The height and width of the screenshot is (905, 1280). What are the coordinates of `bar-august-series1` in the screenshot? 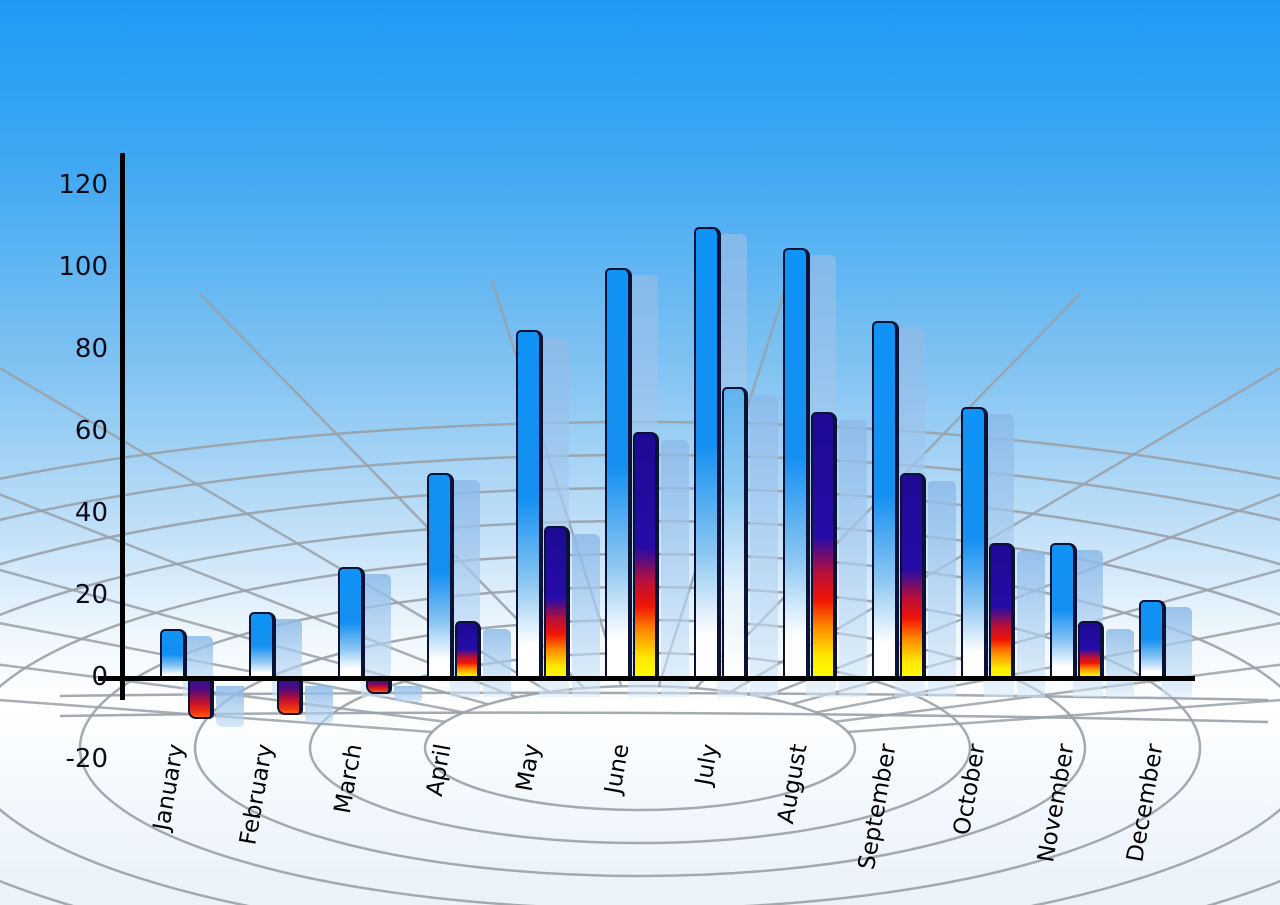 It's located at (796, 463).